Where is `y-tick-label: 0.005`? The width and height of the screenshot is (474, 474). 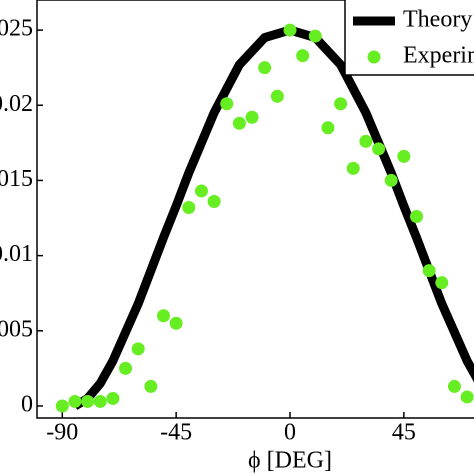 y-tick-label: 0.005 is located at coordinates (16, 329).